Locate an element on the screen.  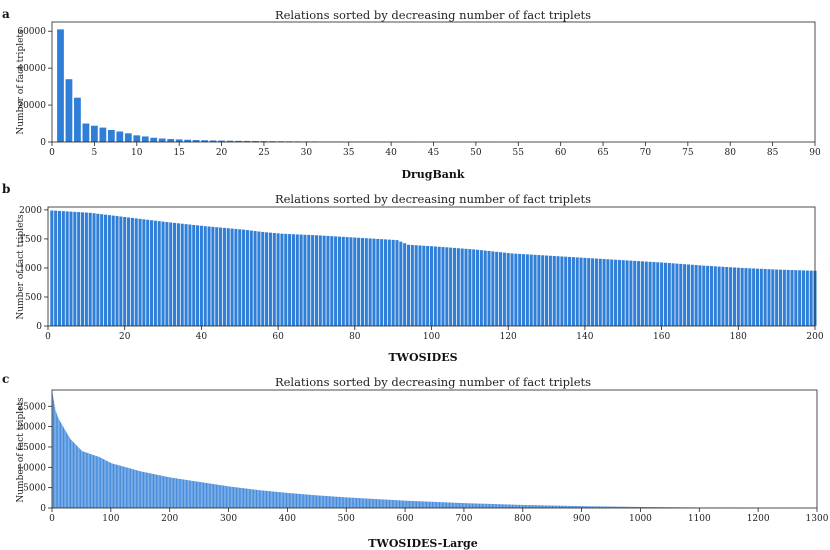
panel-label-b: b is located at coordinates (6, 189).